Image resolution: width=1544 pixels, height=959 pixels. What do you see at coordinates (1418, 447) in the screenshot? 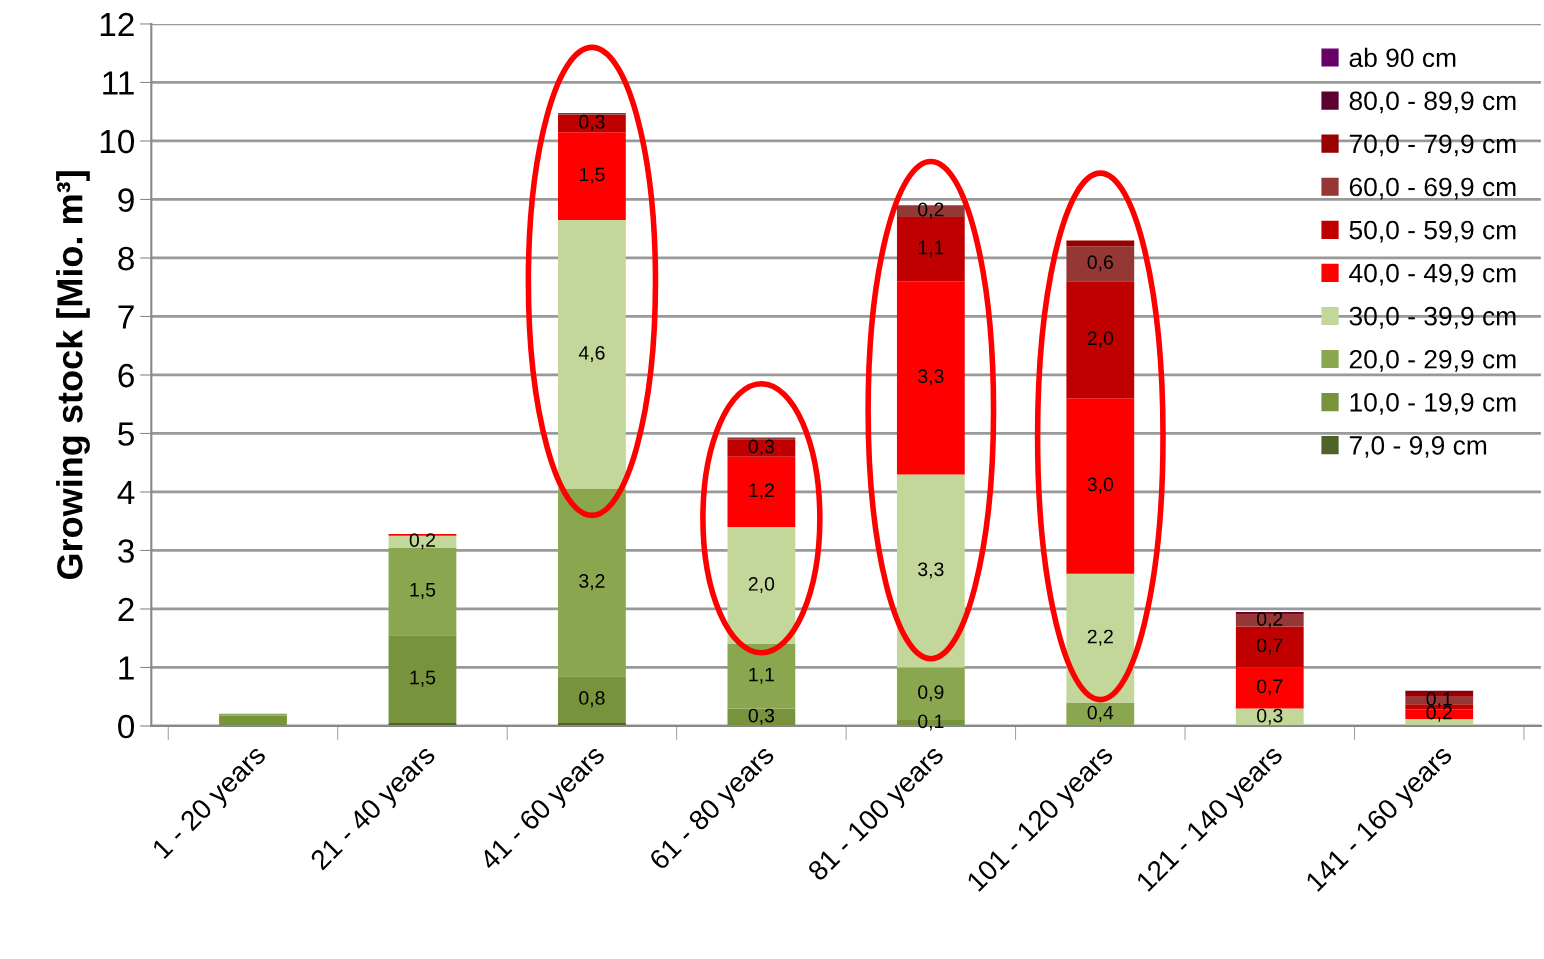
I see `legend-label: 7,0 - 9,9 cm` at bounding box center [1418, 447].